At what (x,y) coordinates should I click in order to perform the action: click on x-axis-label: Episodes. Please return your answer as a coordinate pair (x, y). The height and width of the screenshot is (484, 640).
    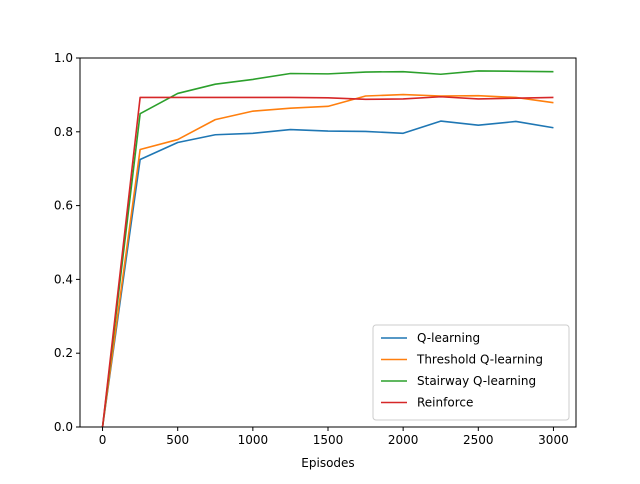
    Looking at the image, I should click on (327, 463).